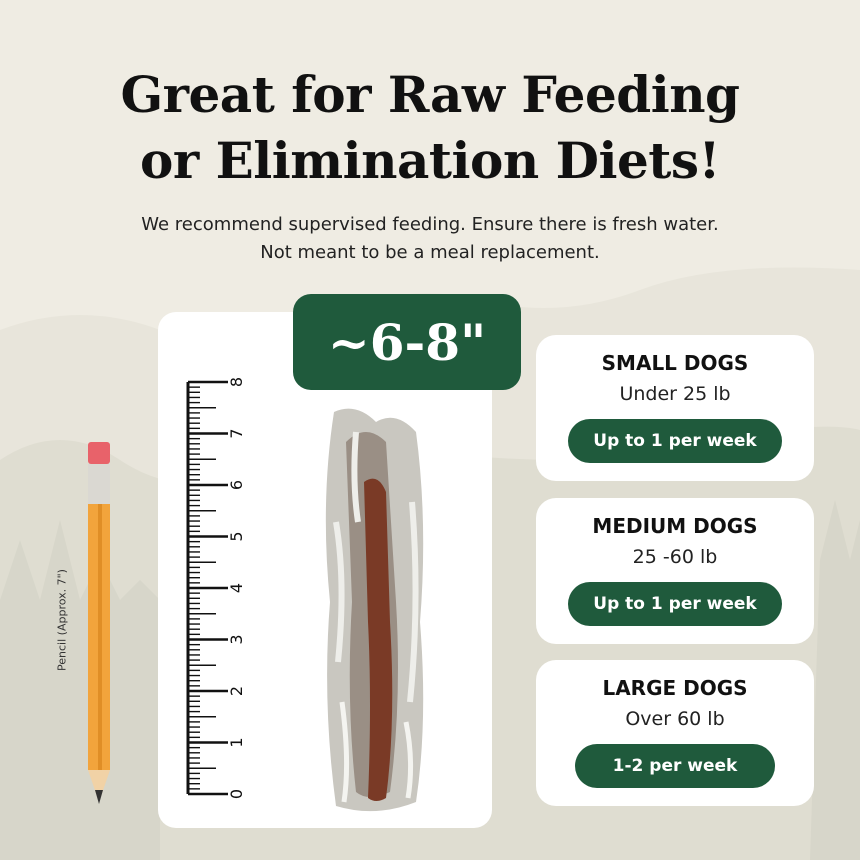  Describe the element at coordinates (675, 441) in the screenshot. I see `small-dogs-amount: Up to 1 per week` at that location.